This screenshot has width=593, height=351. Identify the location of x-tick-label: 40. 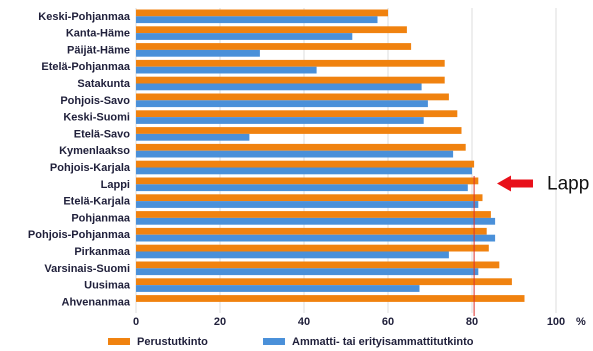
(304, 322).